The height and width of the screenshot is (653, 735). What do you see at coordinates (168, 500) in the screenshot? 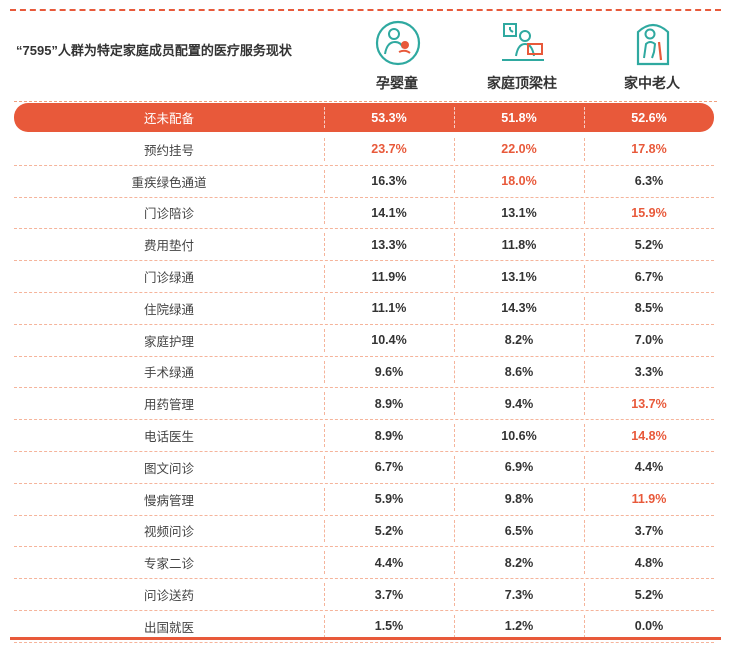
I see `row-label: 慢病管理` at bounding box center [168, 500].